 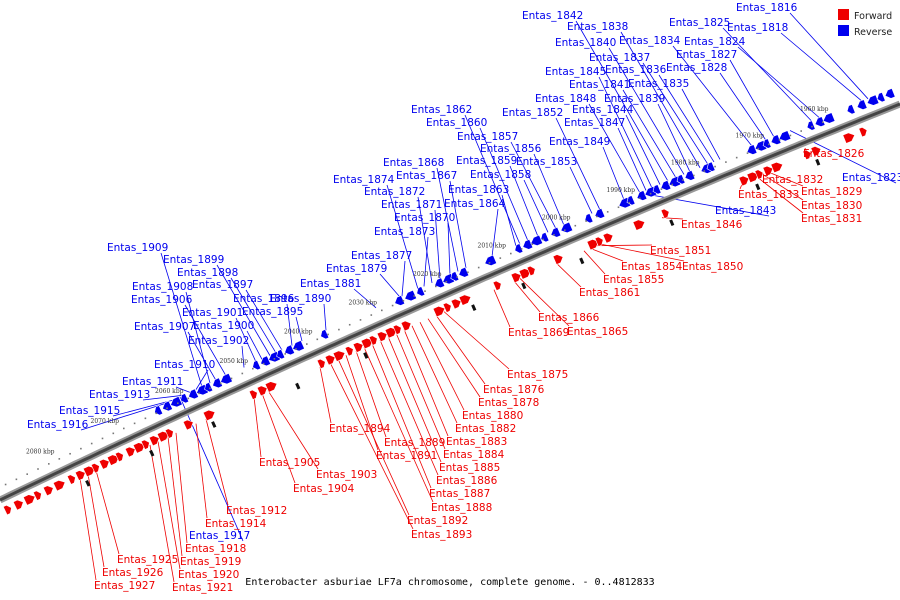 I want to click on gene-label: Entas_1903, so click(x=346, y=475).